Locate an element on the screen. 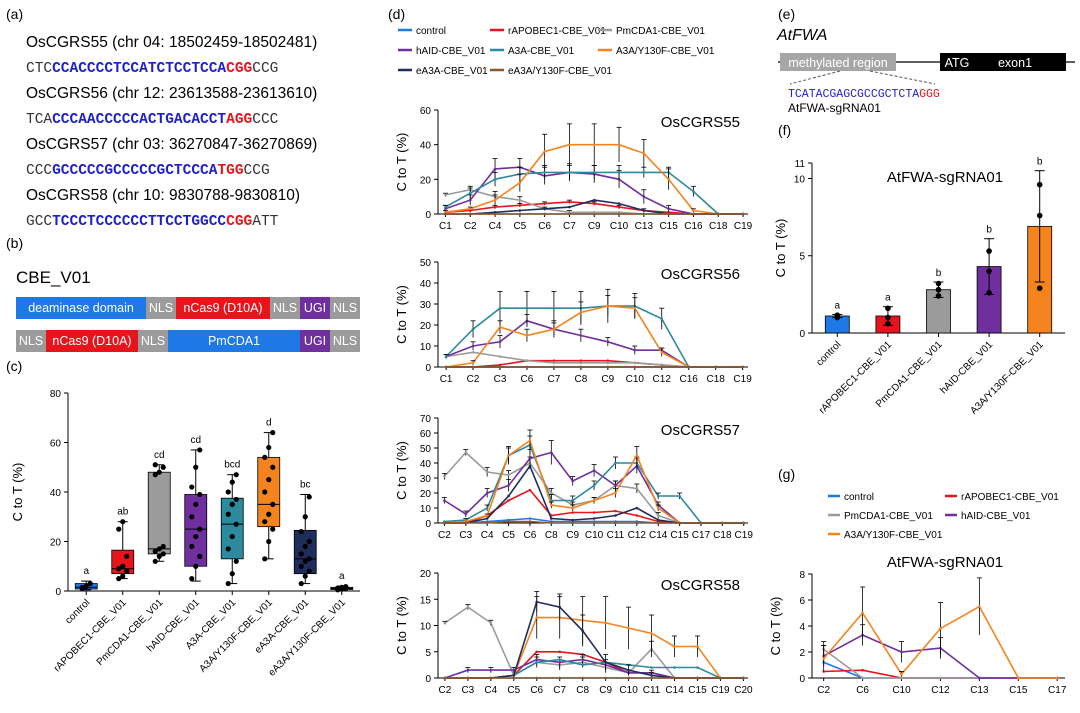 This screenshot has height=713, width=1080. series-line-eA3A is located at coordinates (594, 639).